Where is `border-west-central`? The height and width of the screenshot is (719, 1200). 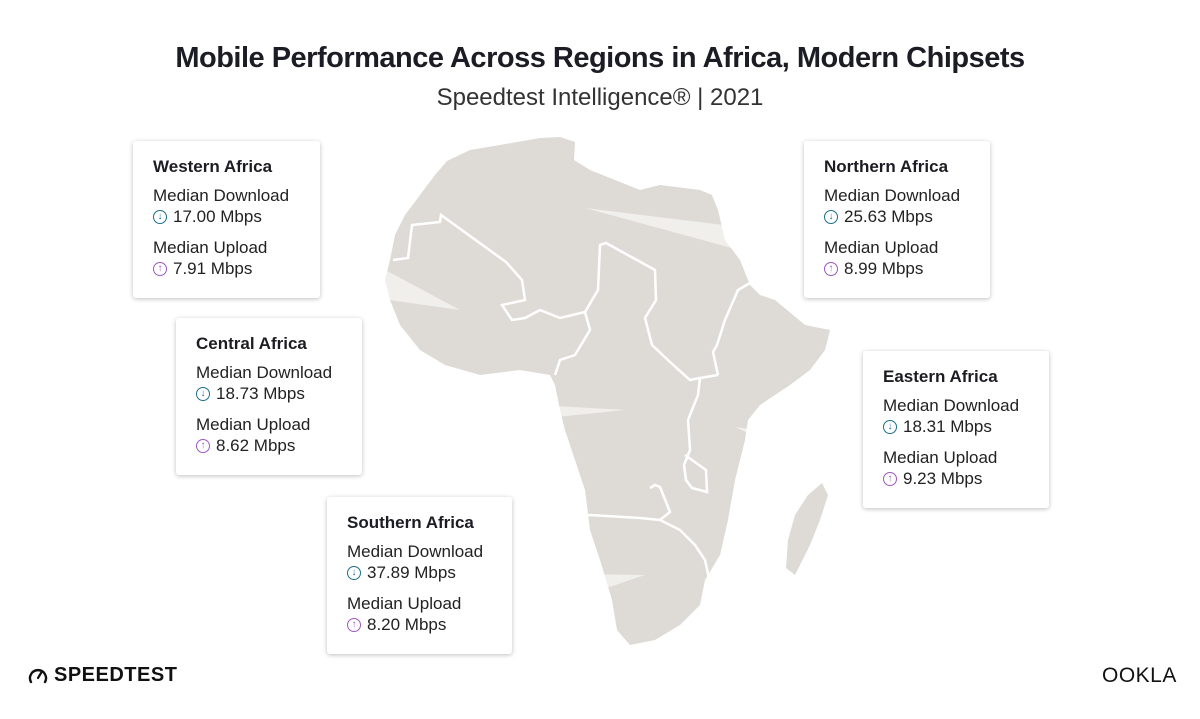 border-west-central is located at coordinates (572, 343).